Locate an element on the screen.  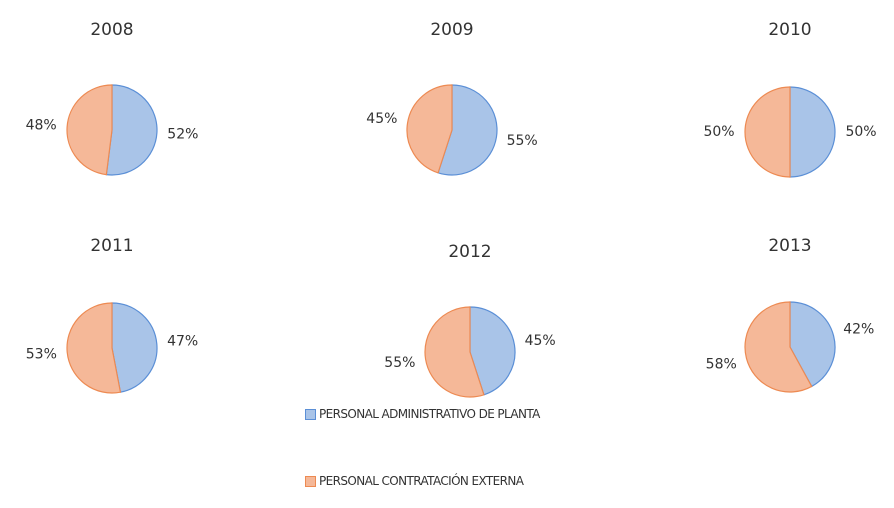
legend-label: PERSONAL ADMINISTRATIVO DE PLANTA is located at coordinates (429, 414).